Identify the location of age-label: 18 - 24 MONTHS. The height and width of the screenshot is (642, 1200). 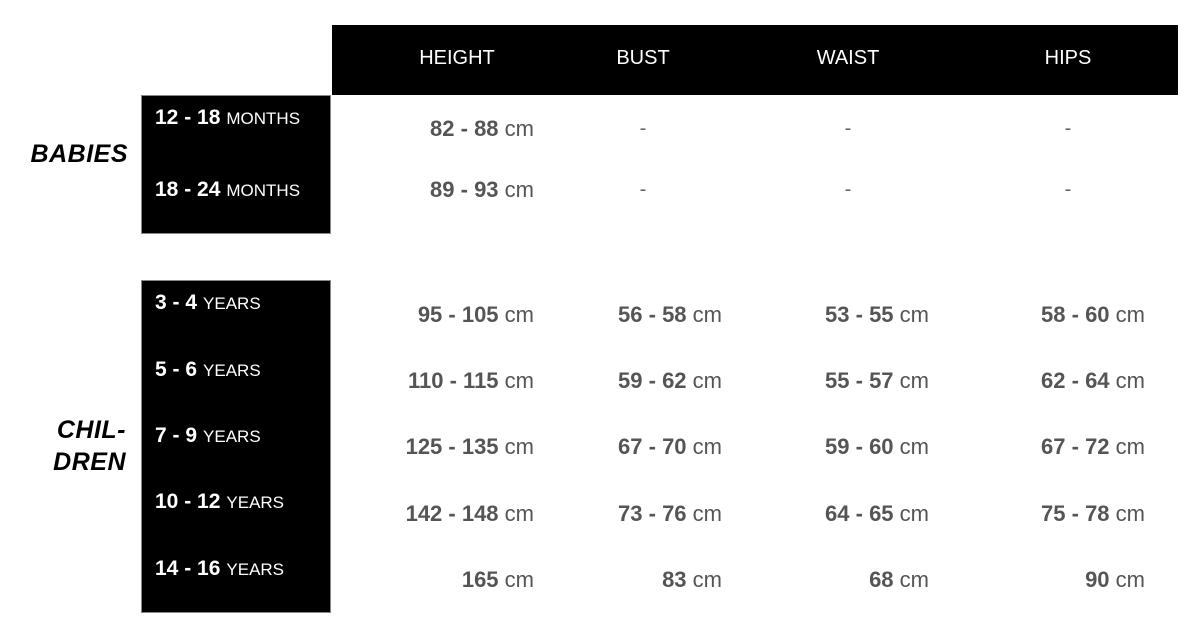
(227, 190).